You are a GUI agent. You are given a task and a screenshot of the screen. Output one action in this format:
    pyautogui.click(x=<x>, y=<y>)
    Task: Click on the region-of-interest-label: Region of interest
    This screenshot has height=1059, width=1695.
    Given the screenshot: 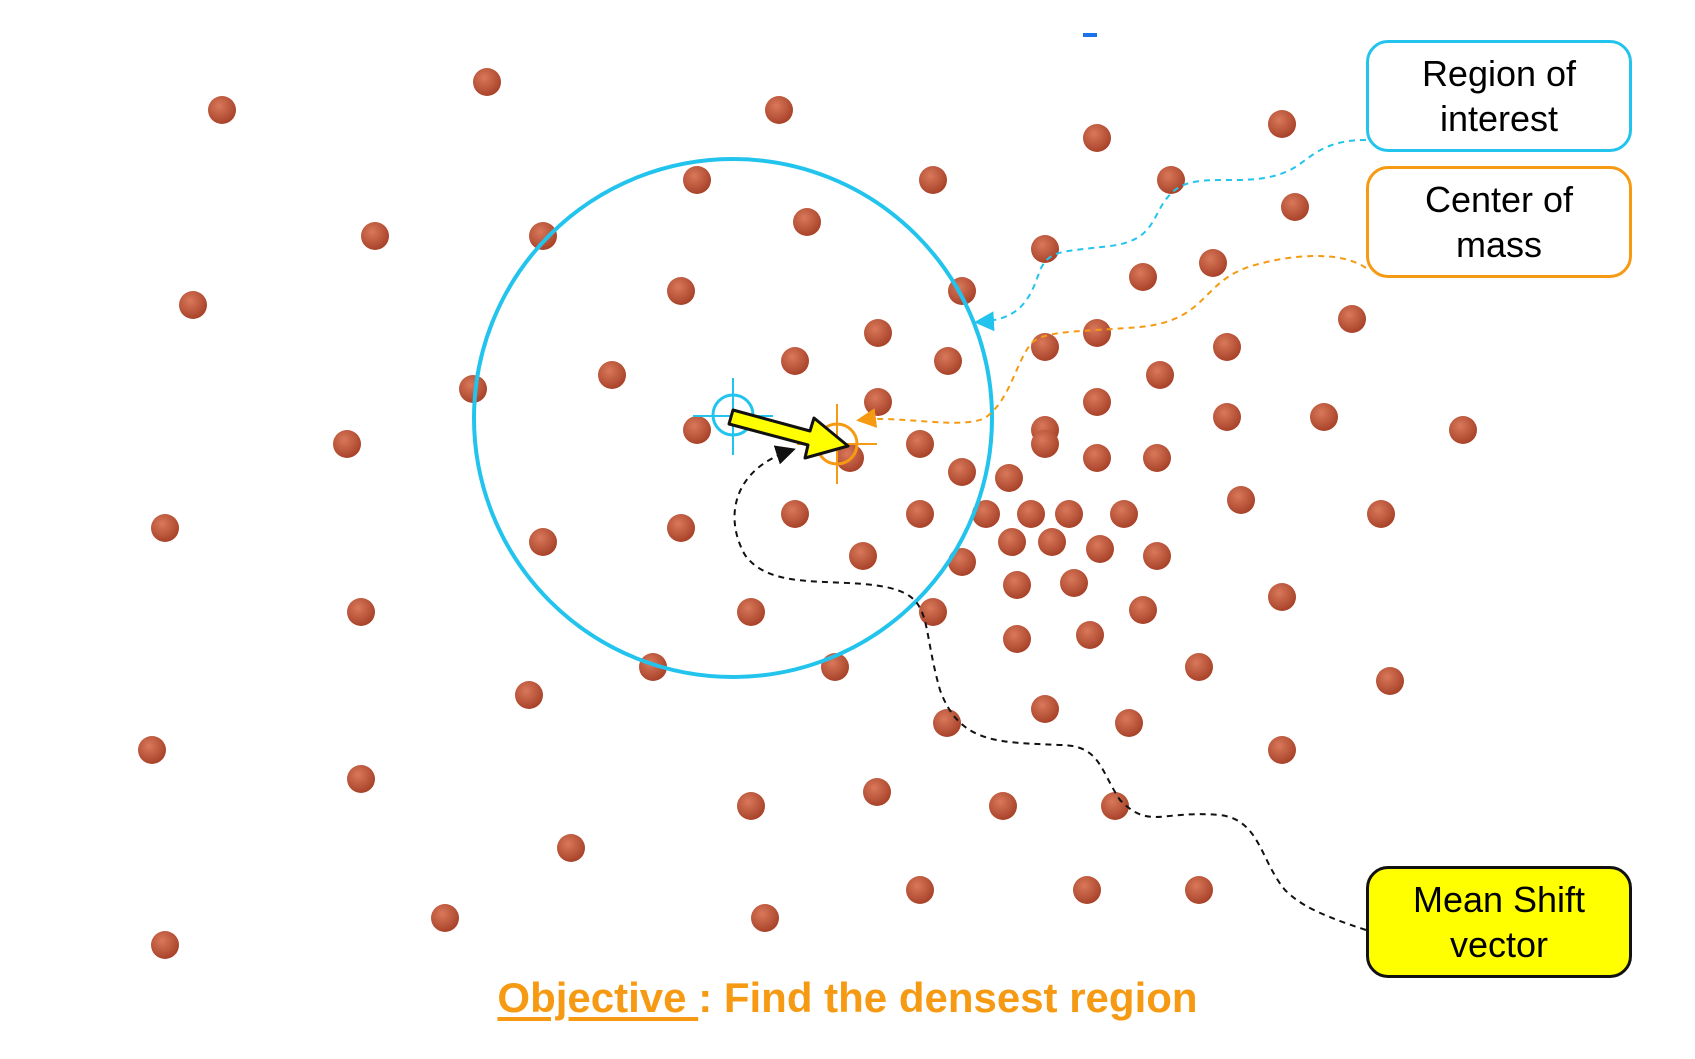 What is the action you would take?
    pyautogui.click(x=1499, y=96)
    